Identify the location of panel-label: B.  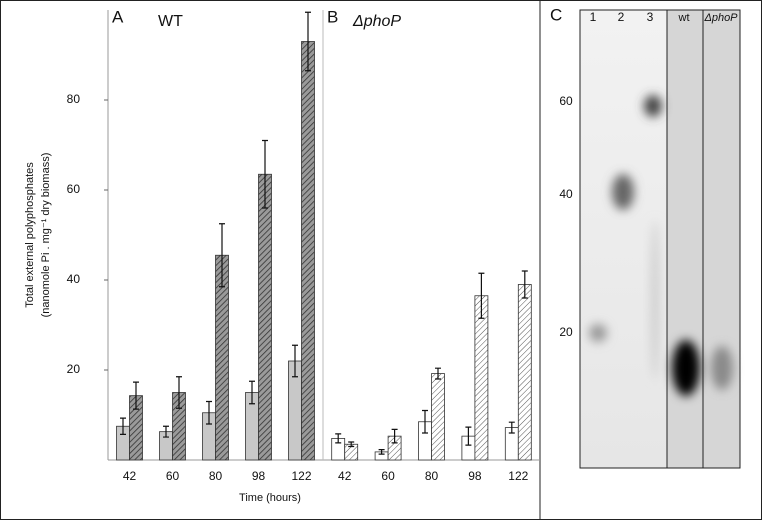
(332, 16).